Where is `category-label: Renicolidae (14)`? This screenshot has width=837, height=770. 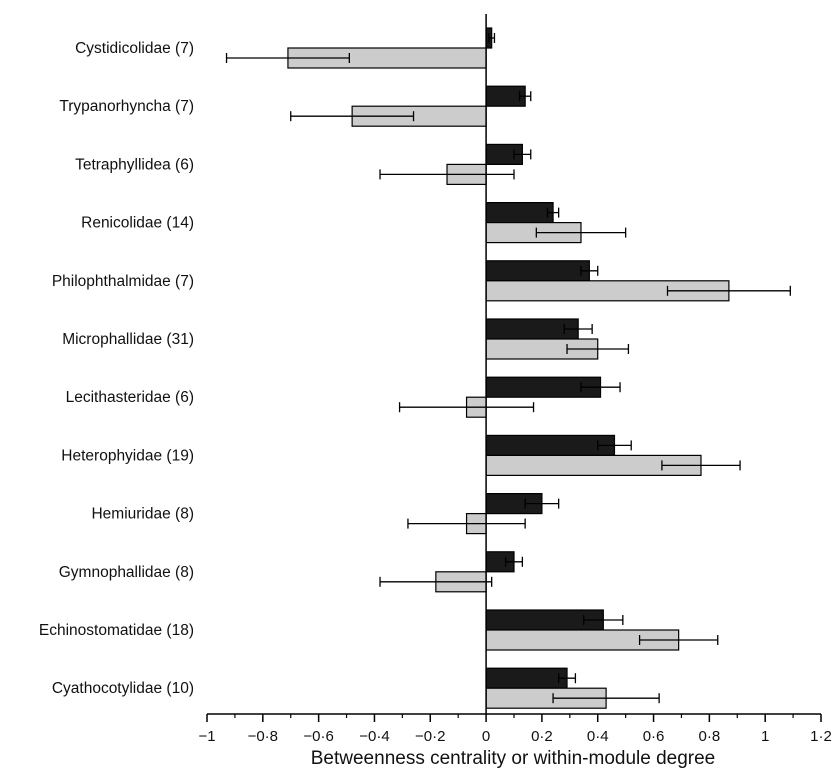
category-label: Renicolidae (14) is located at coordinates (137, 223).